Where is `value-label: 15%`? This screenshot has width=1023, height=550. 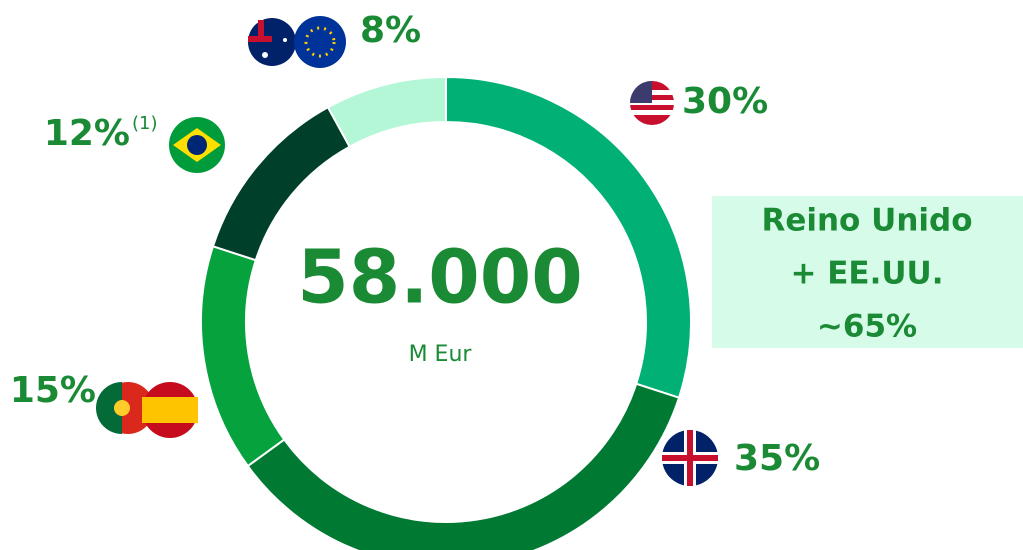 value-label: 15% is located at coordinates (53, 390).